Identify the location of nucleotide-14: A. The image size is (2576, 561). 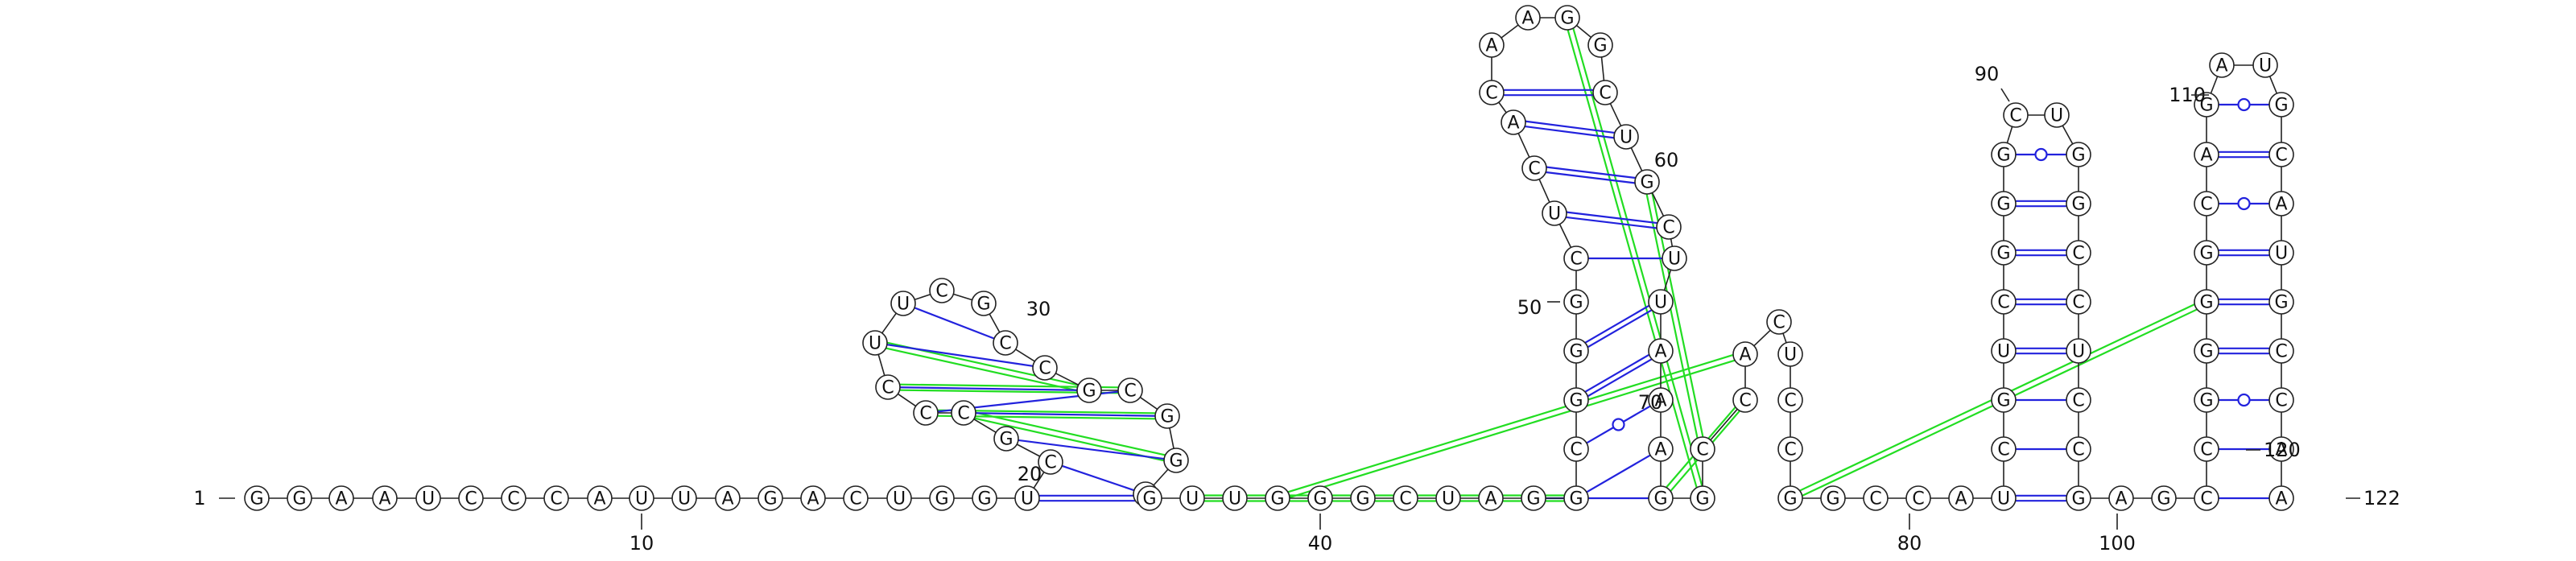
(813, 498).